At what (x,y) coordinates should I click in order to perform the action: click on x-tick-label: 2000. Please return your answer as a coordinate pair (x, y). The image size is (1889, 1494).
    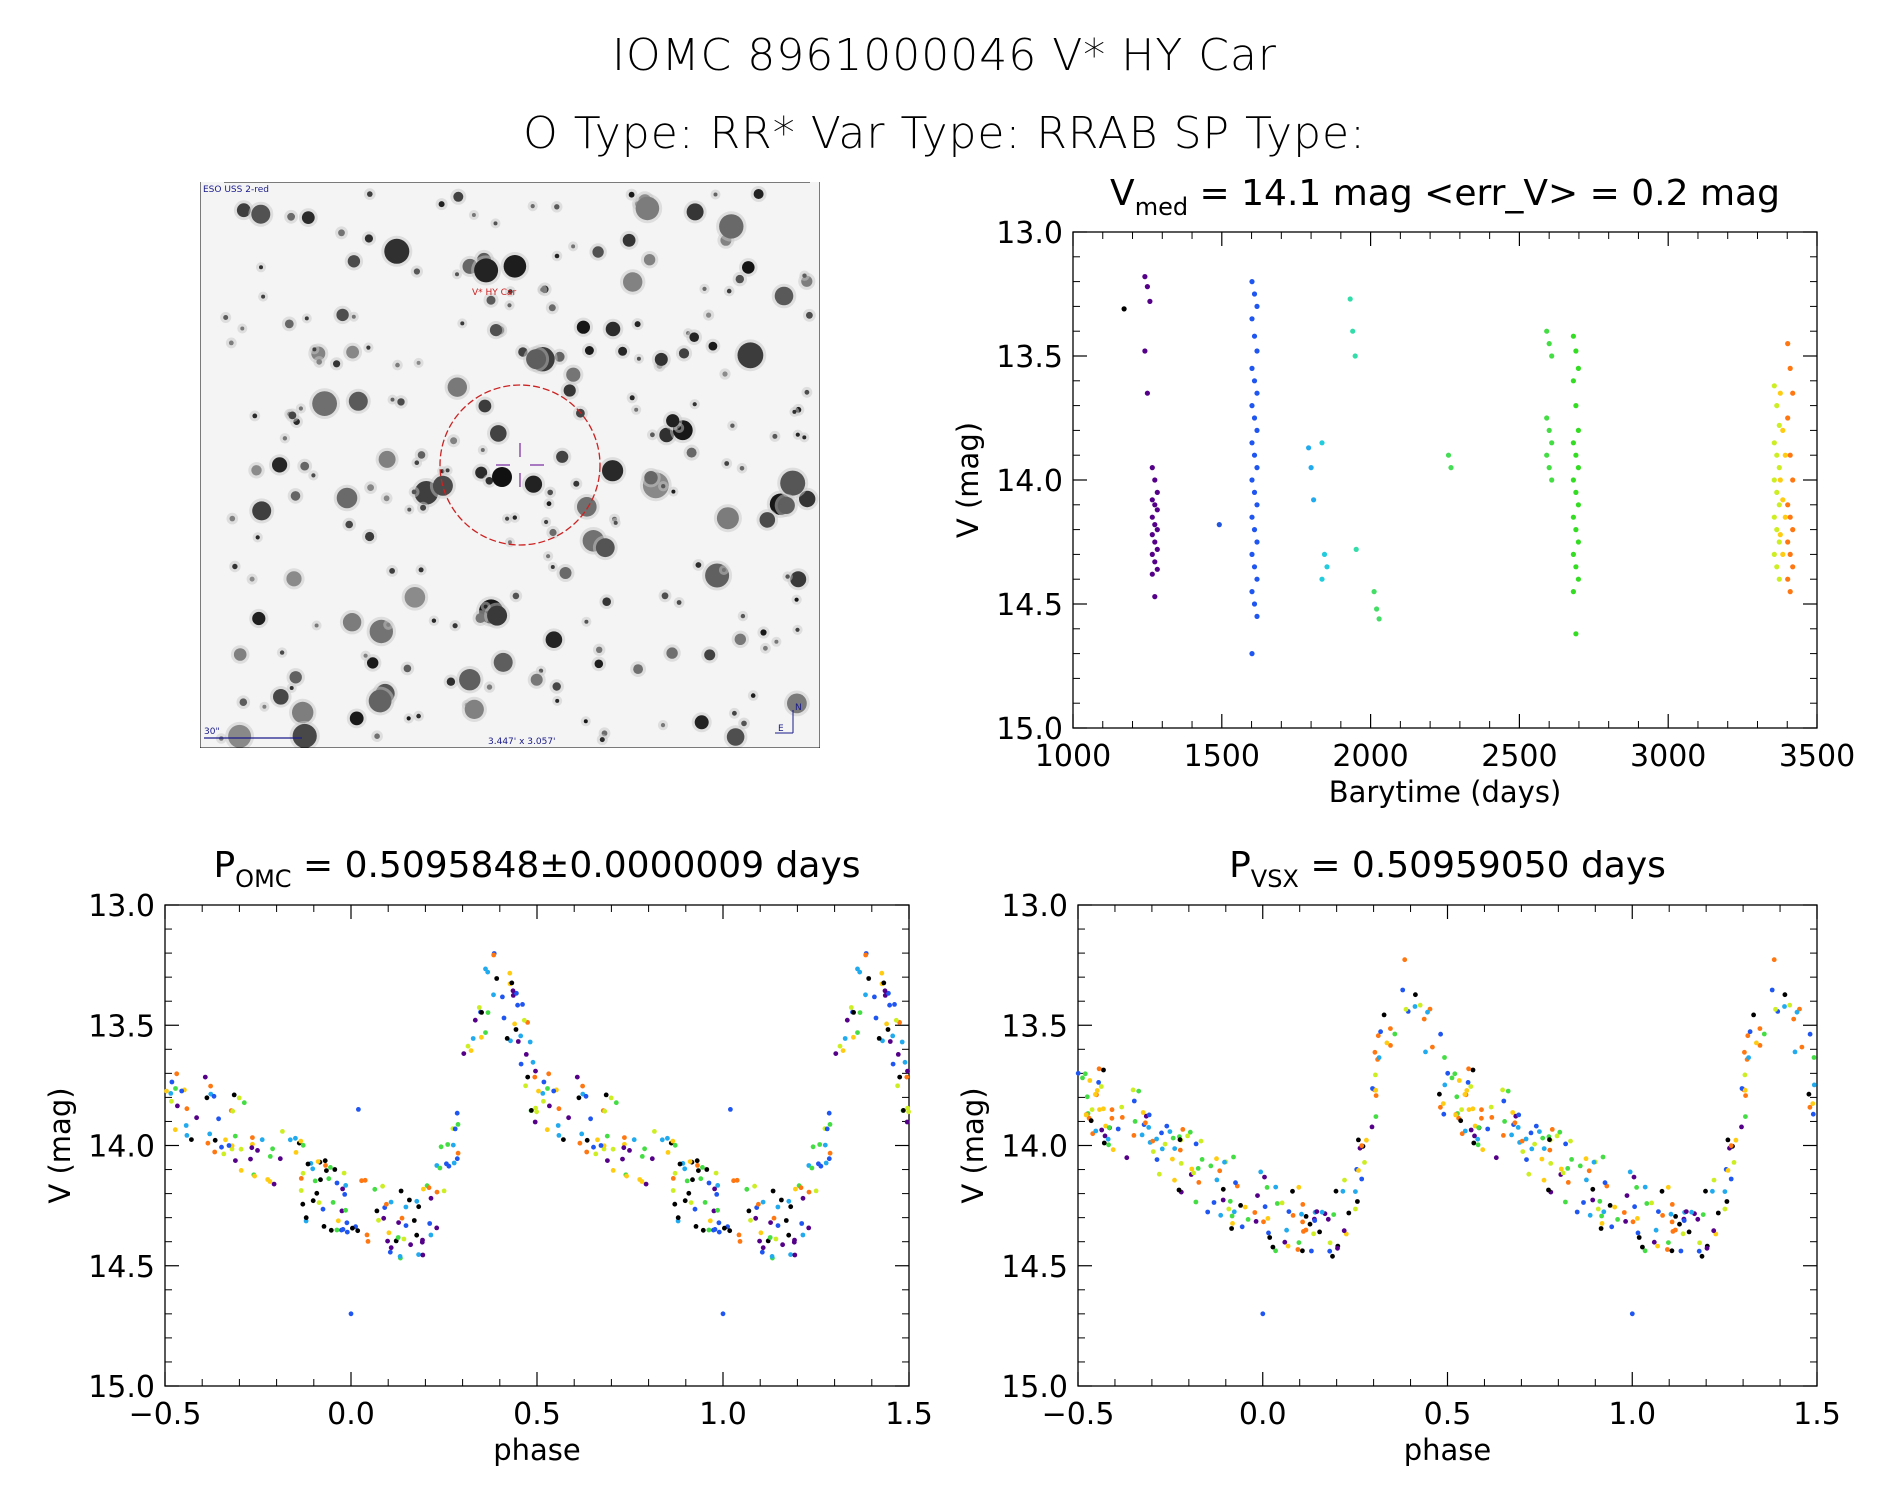
    Looking at the image, I should click on (1370, 756).